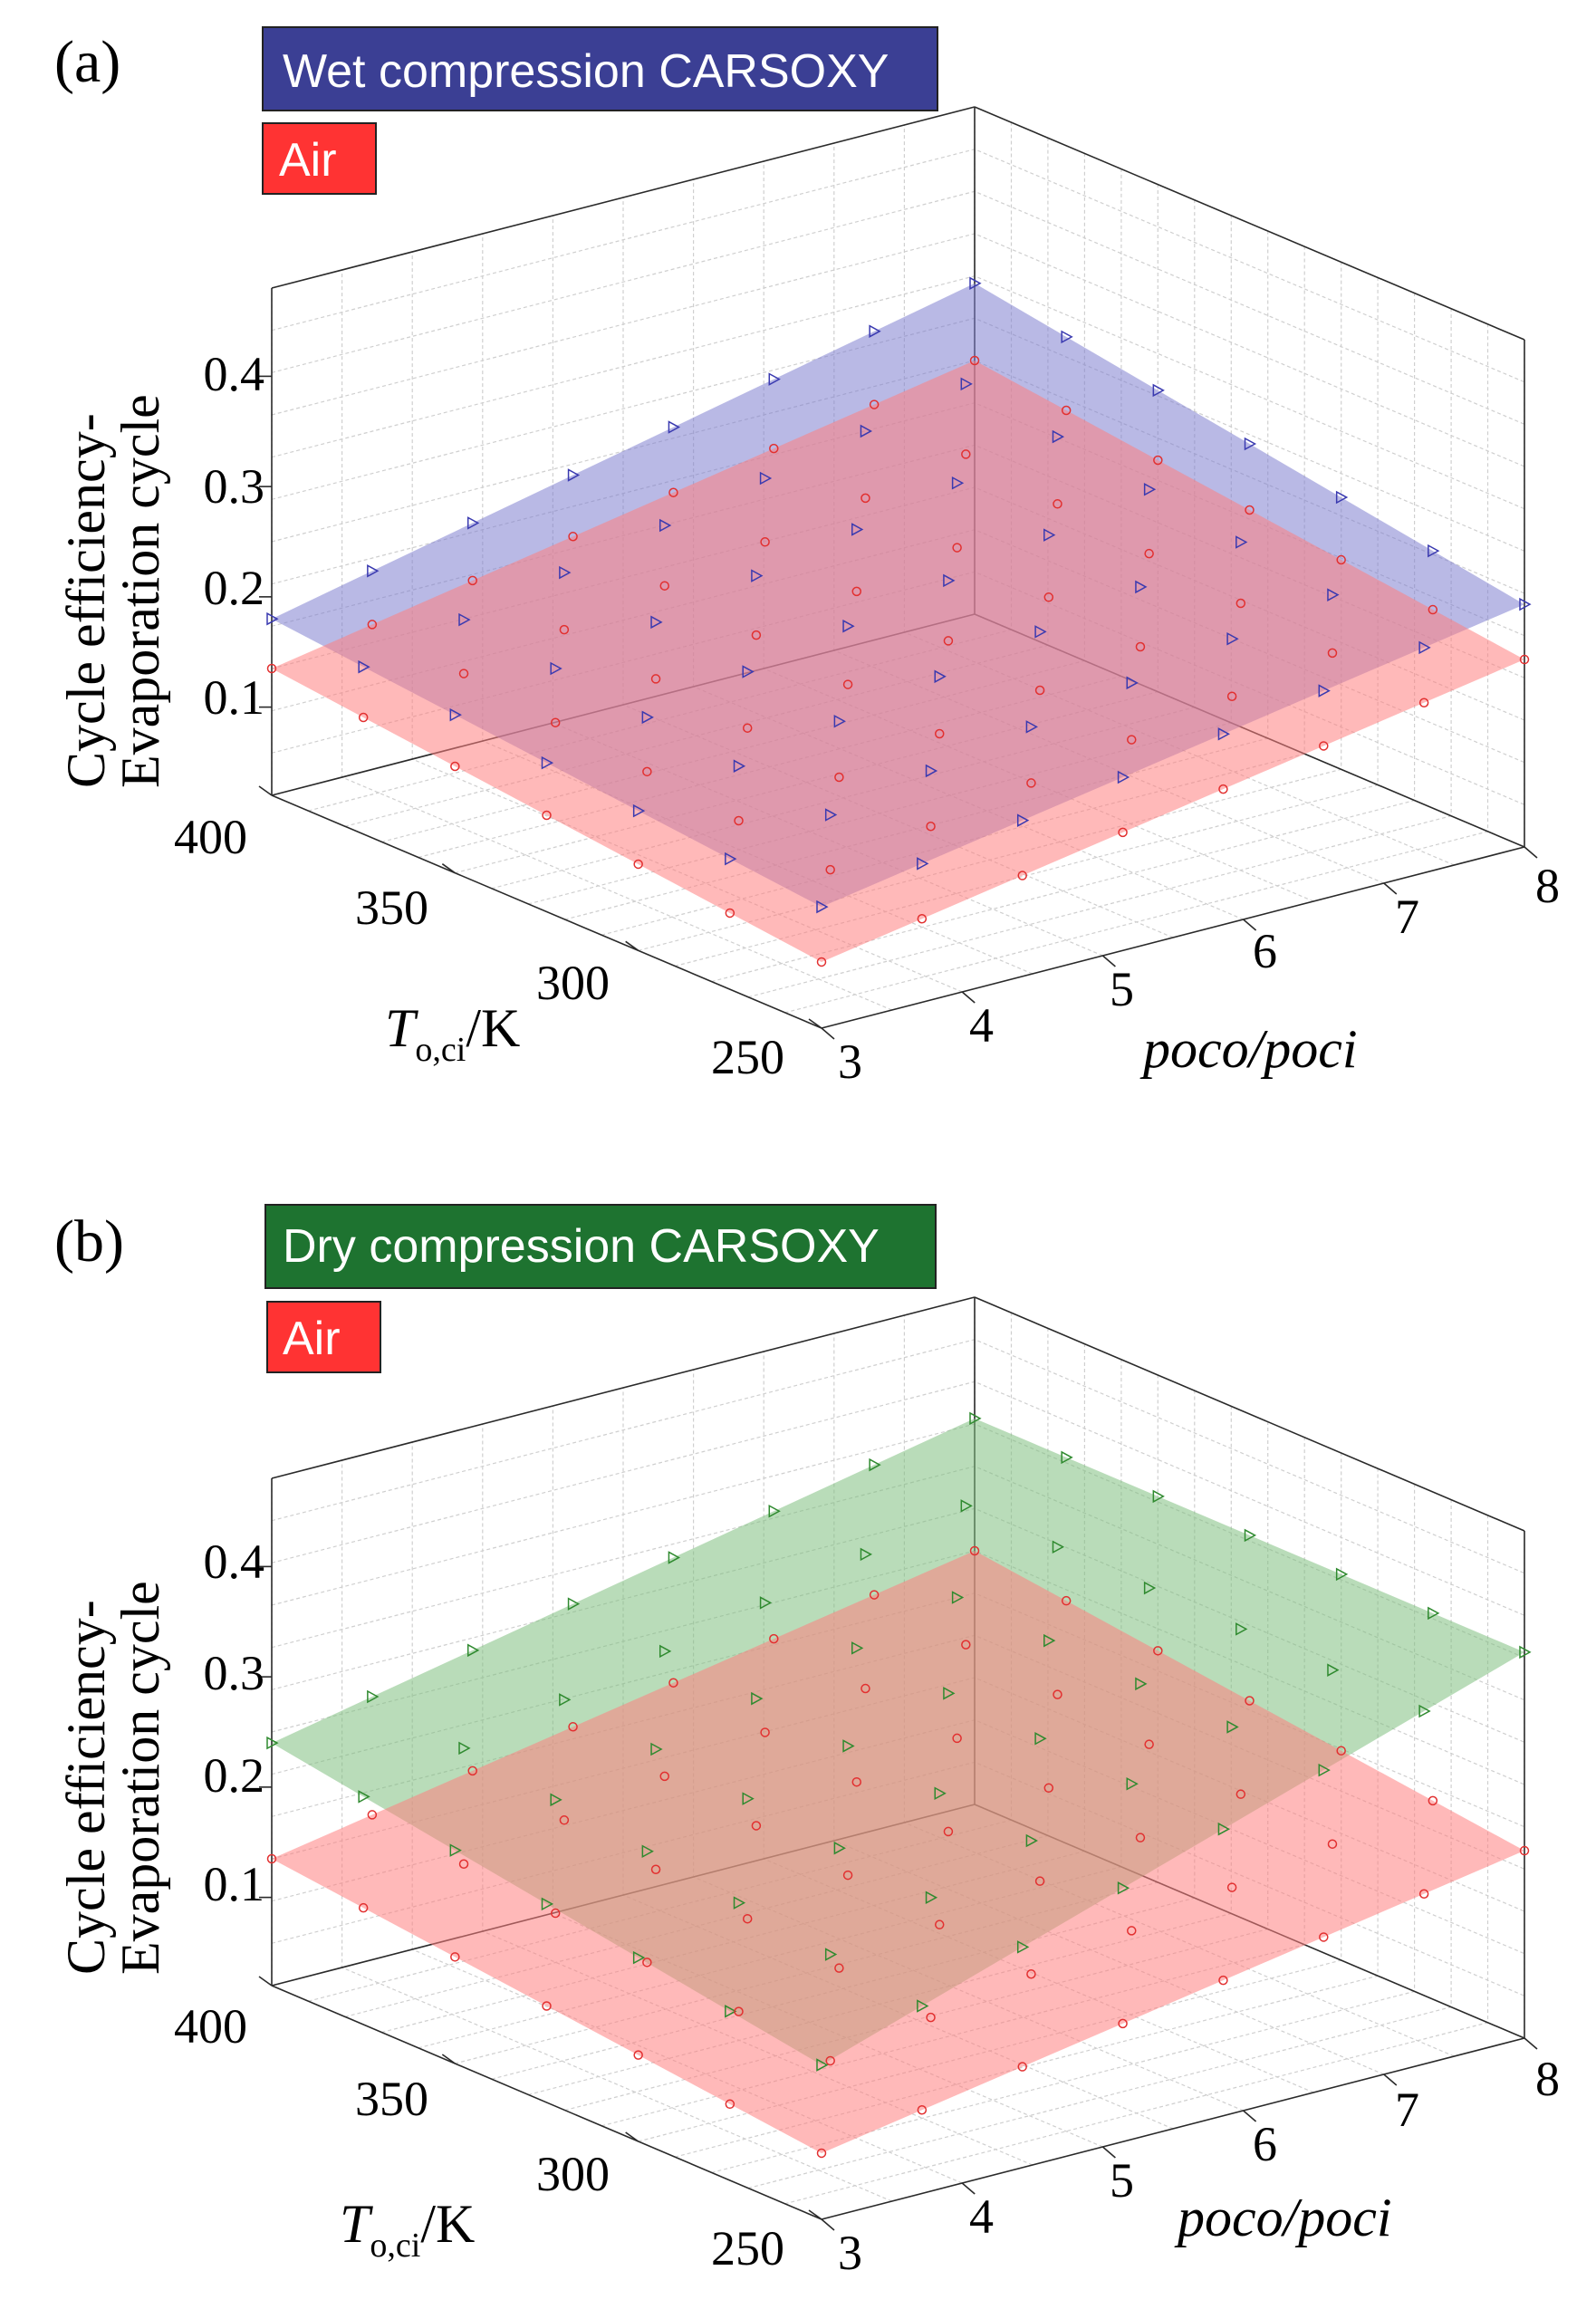  I want to click on a-x-tick-7: 7, so click(1407, 917).